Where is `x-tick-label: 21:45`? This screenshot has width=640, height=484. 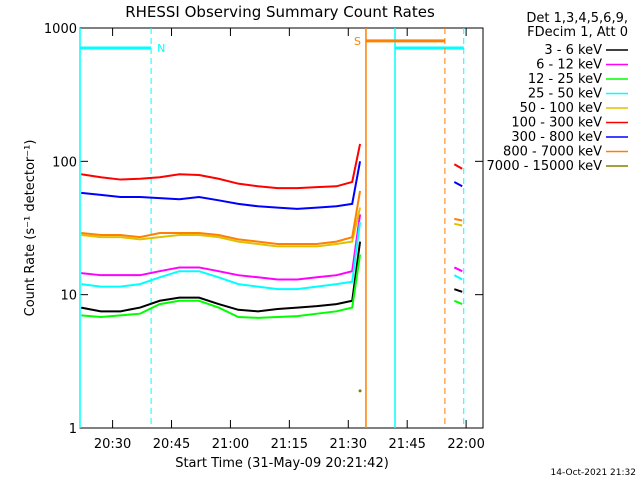
x-tick-label: 21:45 is located at coordinates (406, 444).